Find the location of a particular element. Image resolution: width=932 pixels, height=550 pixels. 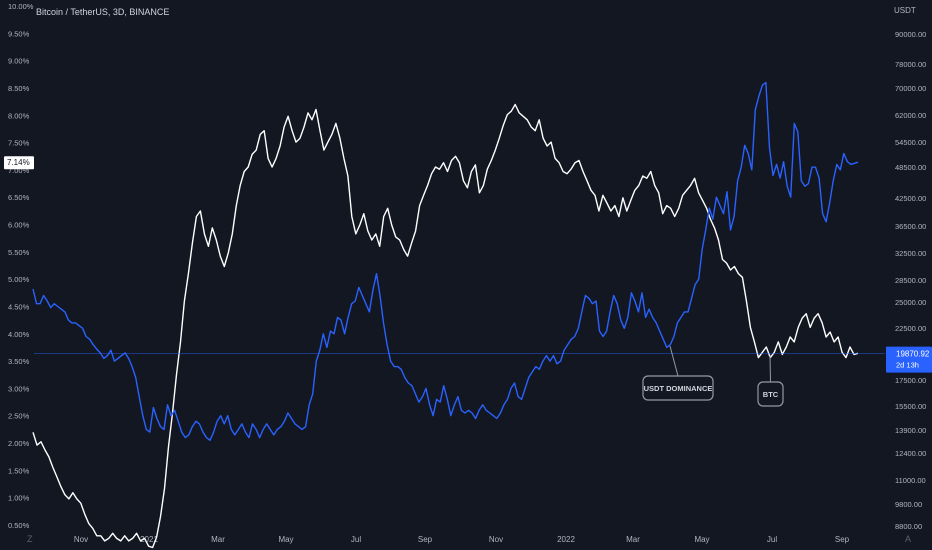

right-axis-tick-label: 54500.00 is located at coordinates (910, 142).